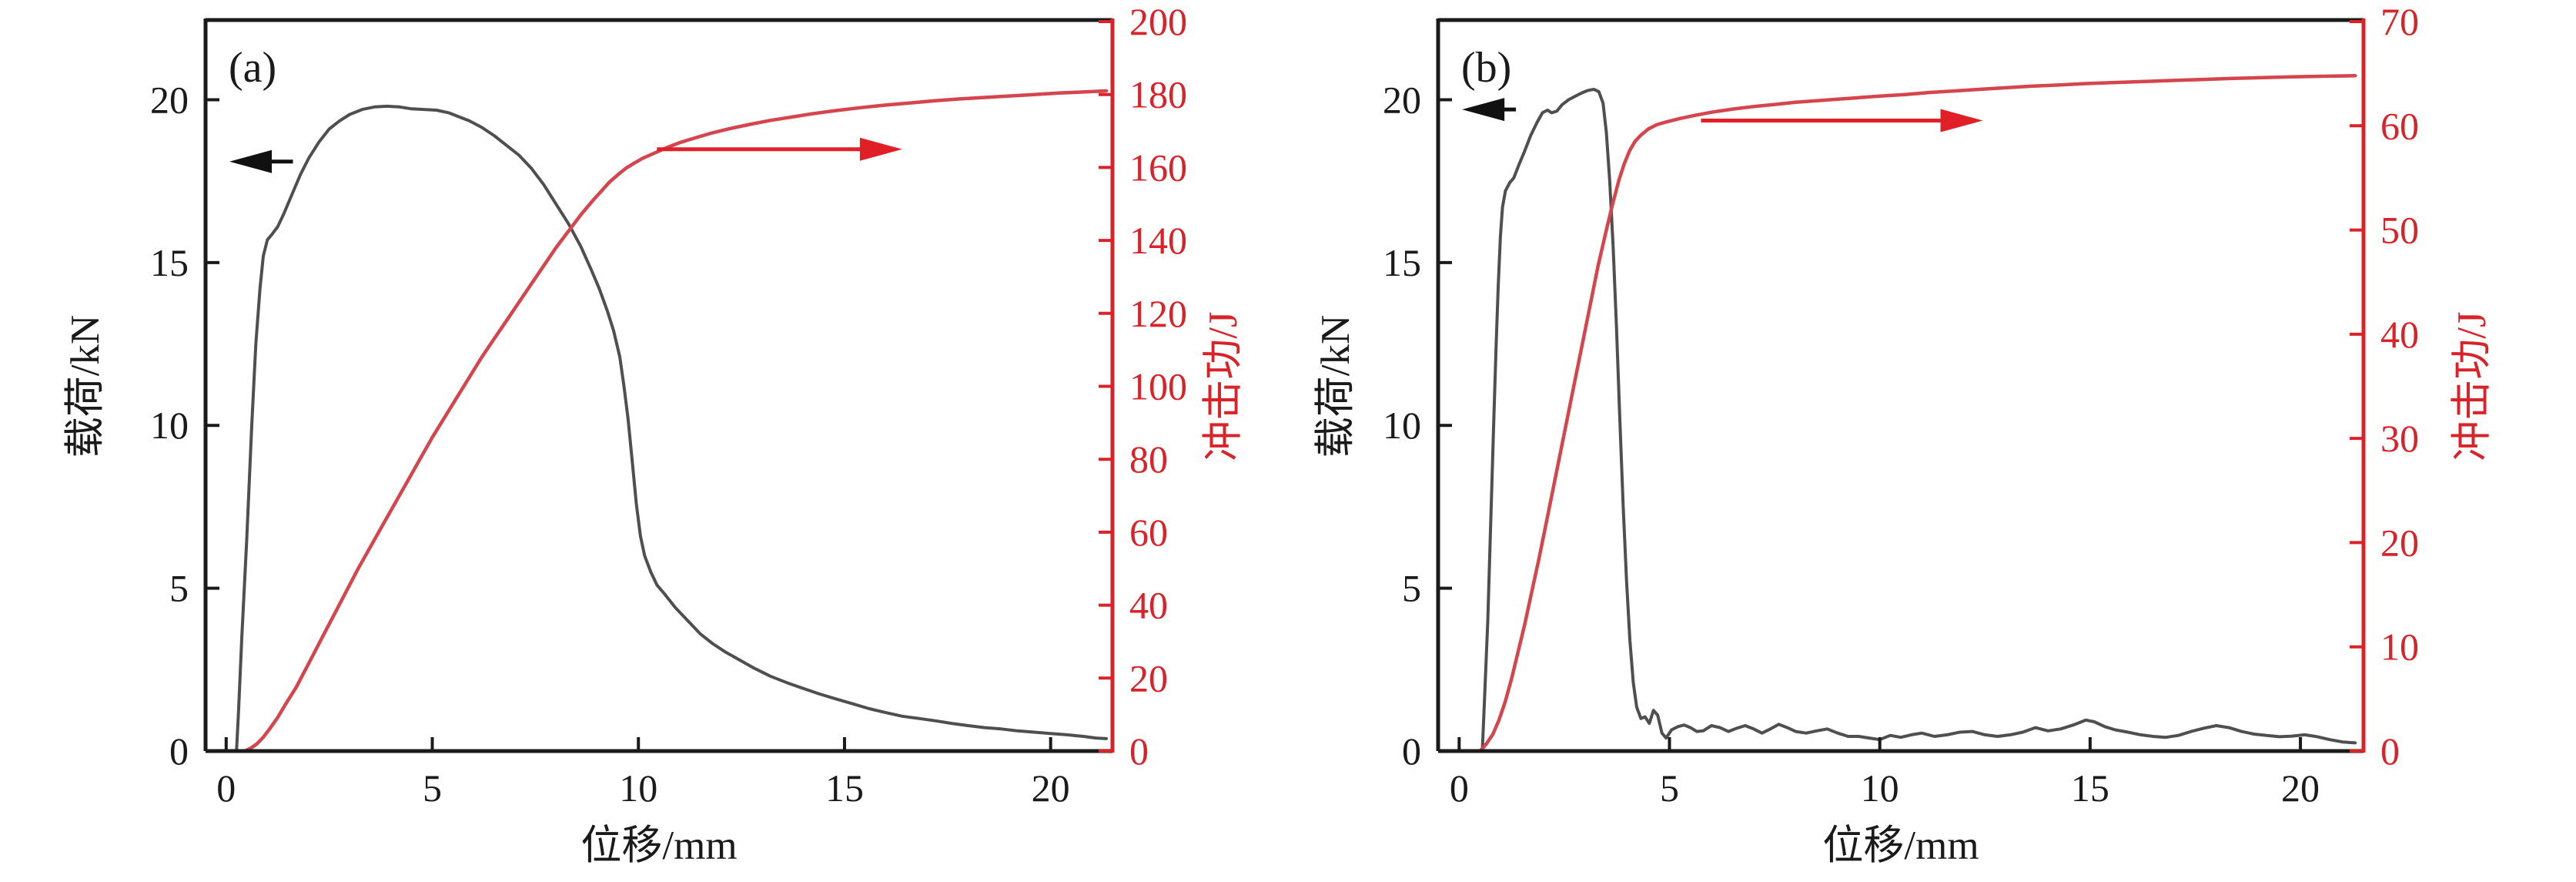  I want to click on right-axis-tick-label: 50, so click(2399, 231).